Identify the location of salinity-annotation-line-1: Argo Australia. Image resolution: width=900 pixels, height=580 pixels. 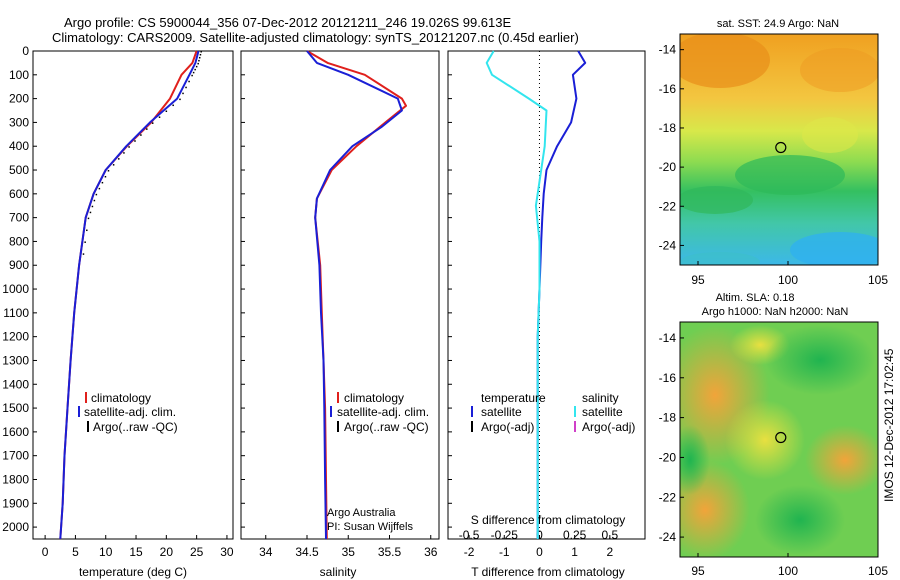
(361, 513).